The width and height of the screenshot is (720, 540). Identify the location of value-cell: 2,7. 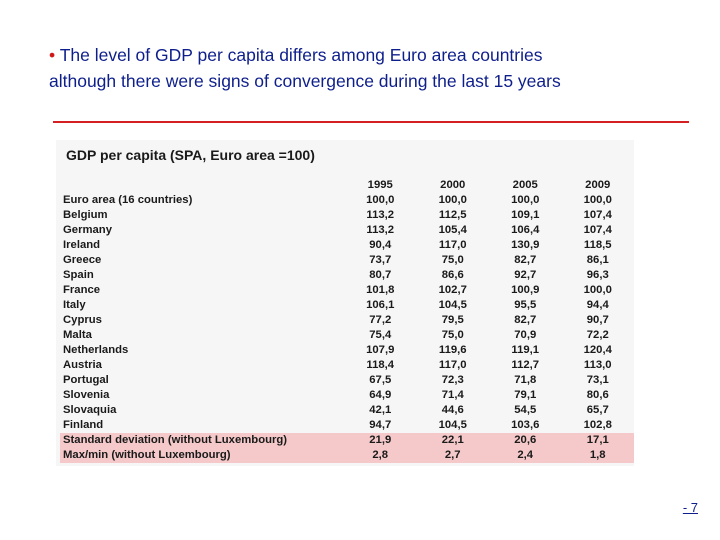
(452, 455).